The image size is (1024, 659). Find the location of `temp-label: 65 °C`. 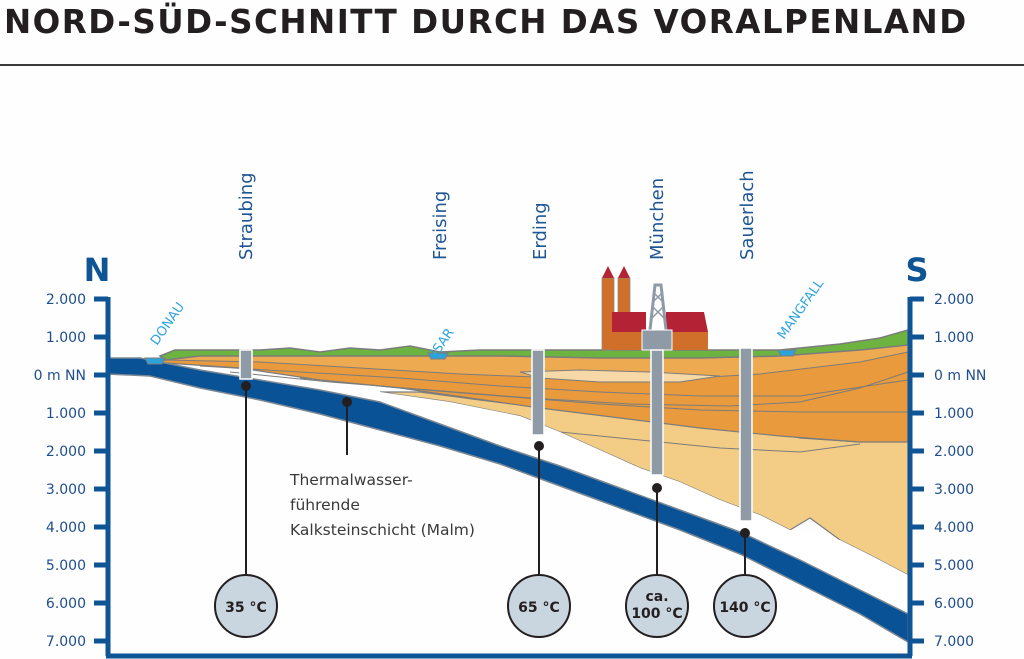

temp-label: 65 °C is located at coordinates (539, 608).